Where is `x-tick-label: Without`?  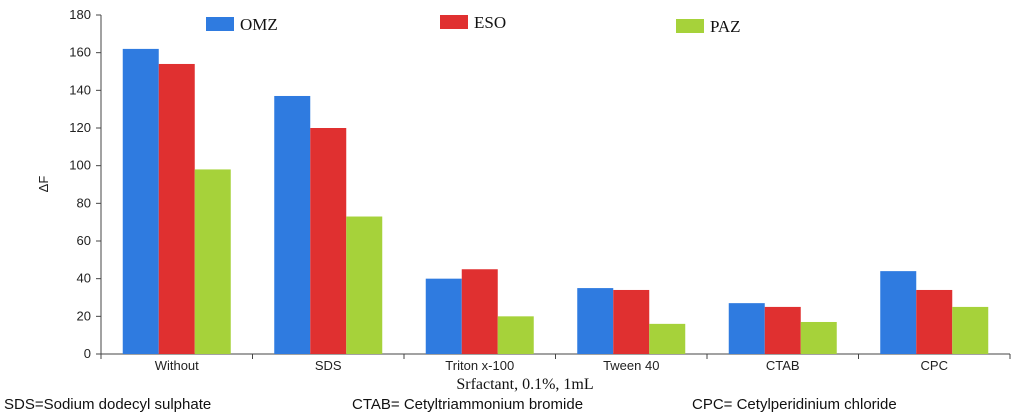 x-tick-label: Without is located at coordinates (177, 365).